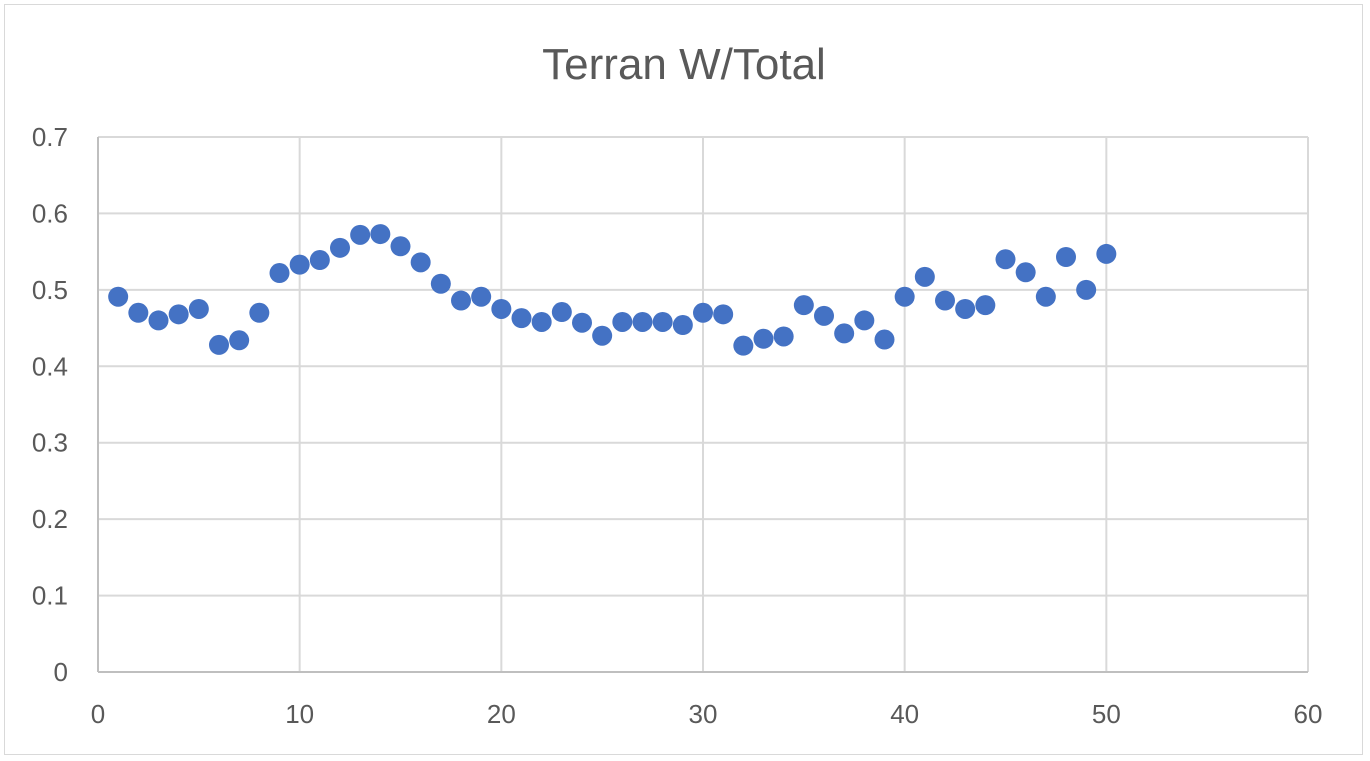 The height and width of the screenshot is (761, 1370). I want to click on x-tick-label: 40, so click(904, 714).